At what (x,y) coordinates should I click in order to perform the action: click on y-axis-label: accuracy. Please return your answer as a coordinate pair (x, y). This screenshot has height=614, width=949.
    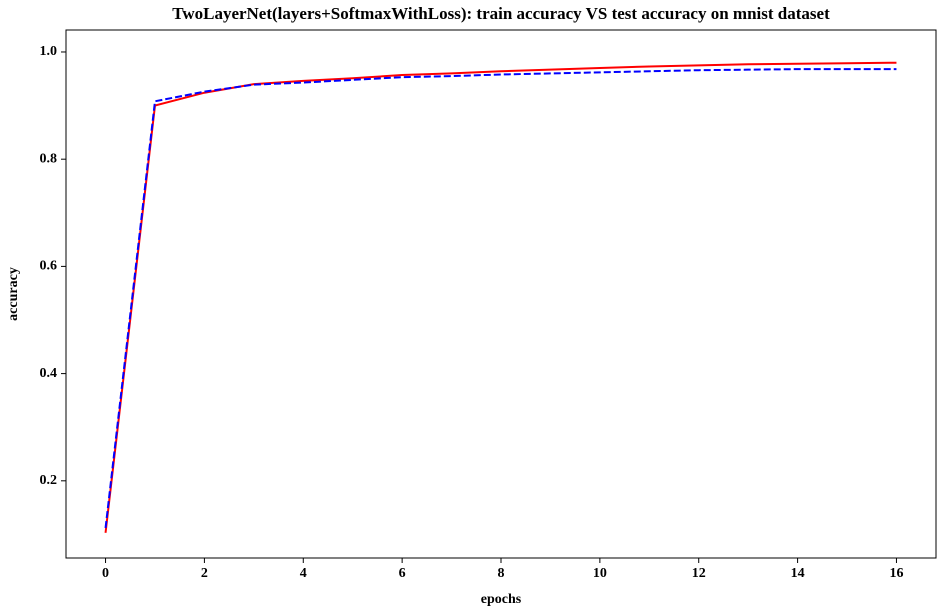
    Looking at the image, I should click on (13, 294).